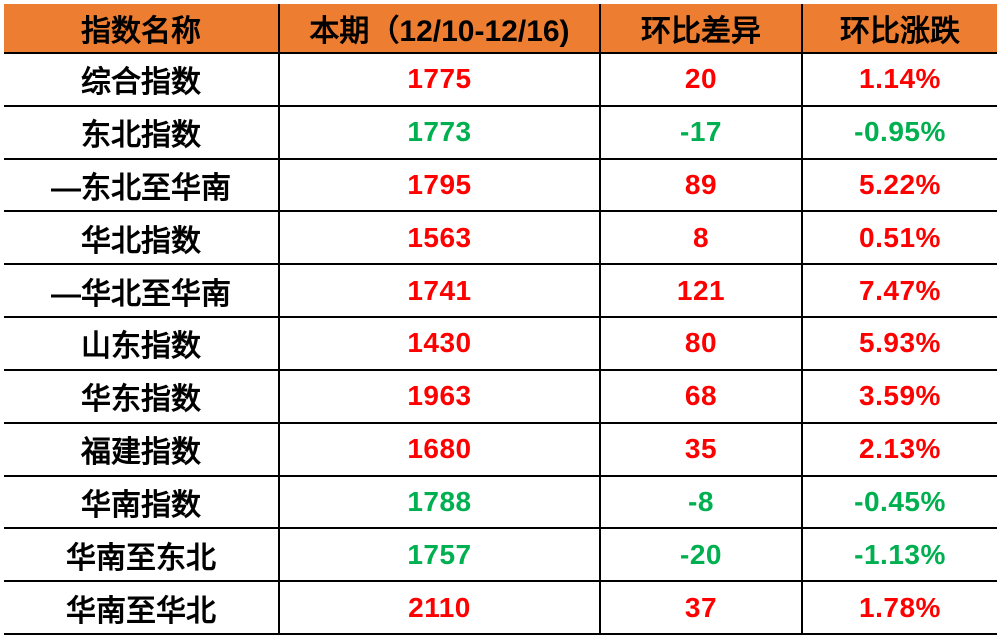 This screenshot has height=637, width=1005. I want to click on diff-cell: 80, so click(700, 344).